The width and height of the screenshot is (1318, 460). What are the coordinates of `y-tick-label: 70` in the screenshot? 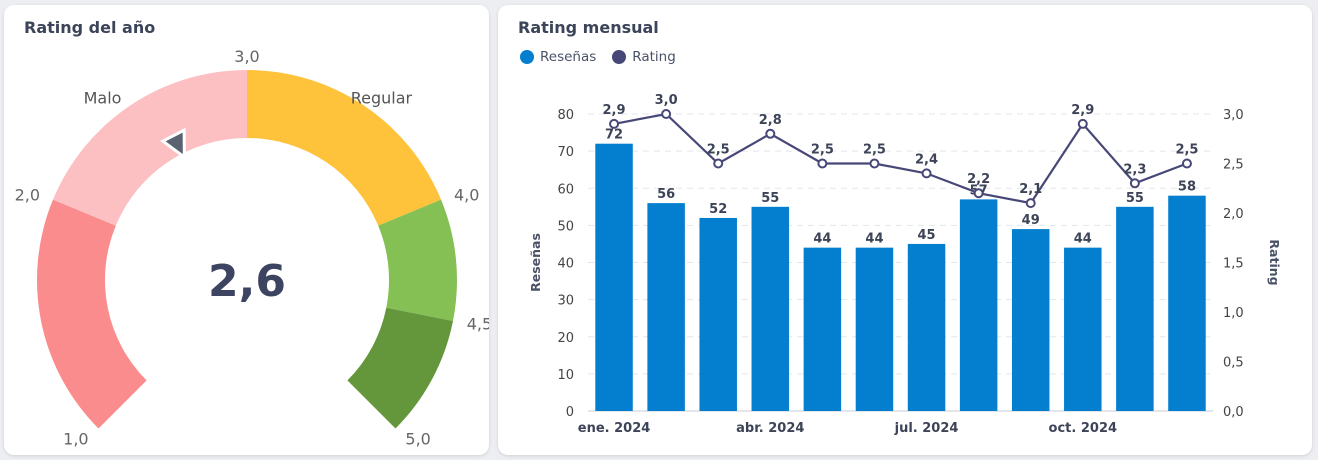 It's located at (565, 152).